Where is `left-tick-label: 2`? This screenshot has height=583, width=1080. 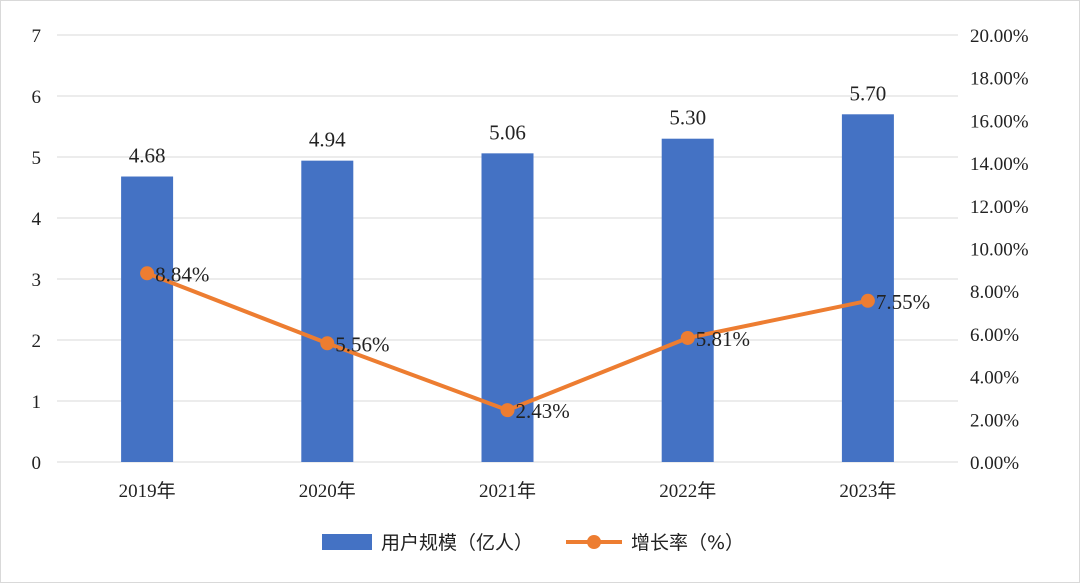
left-tick-label: 2 is located at coordinates (37, 341).